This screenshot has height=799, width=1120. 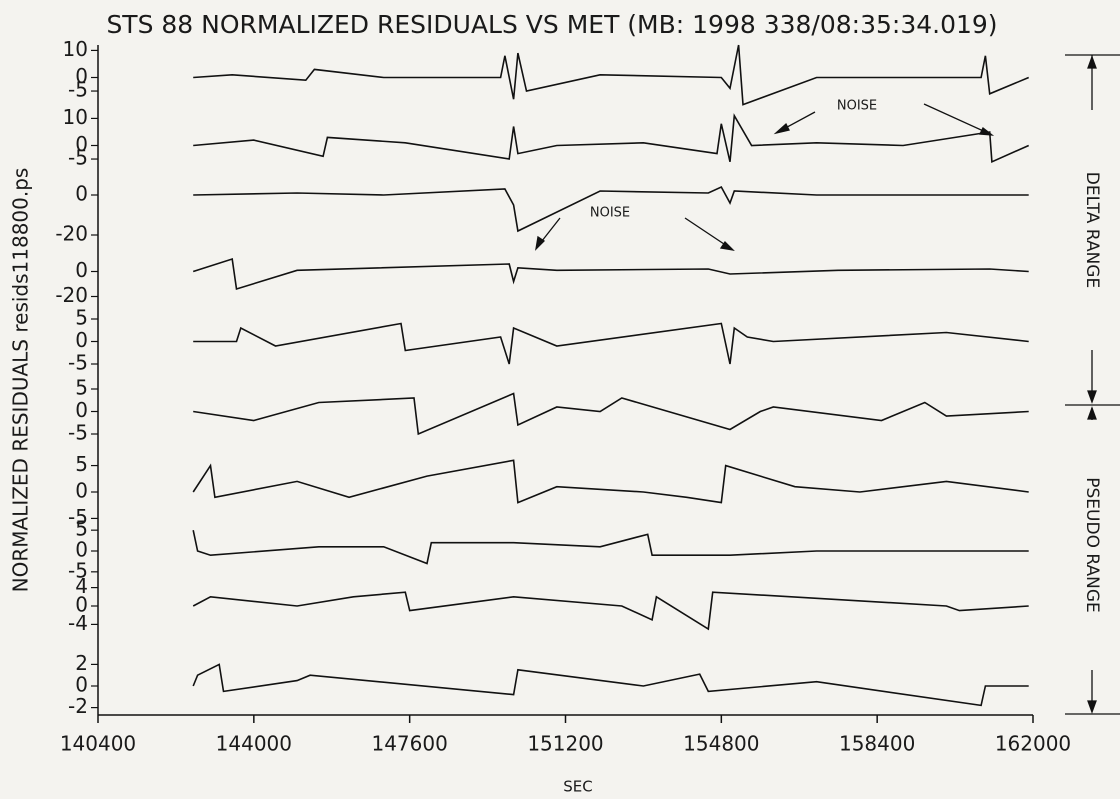 What do you see at coordinates (1092, 230) in the screenshot?
I see `range-label: DELTA RANGE` at bounding box center [1092, 230].